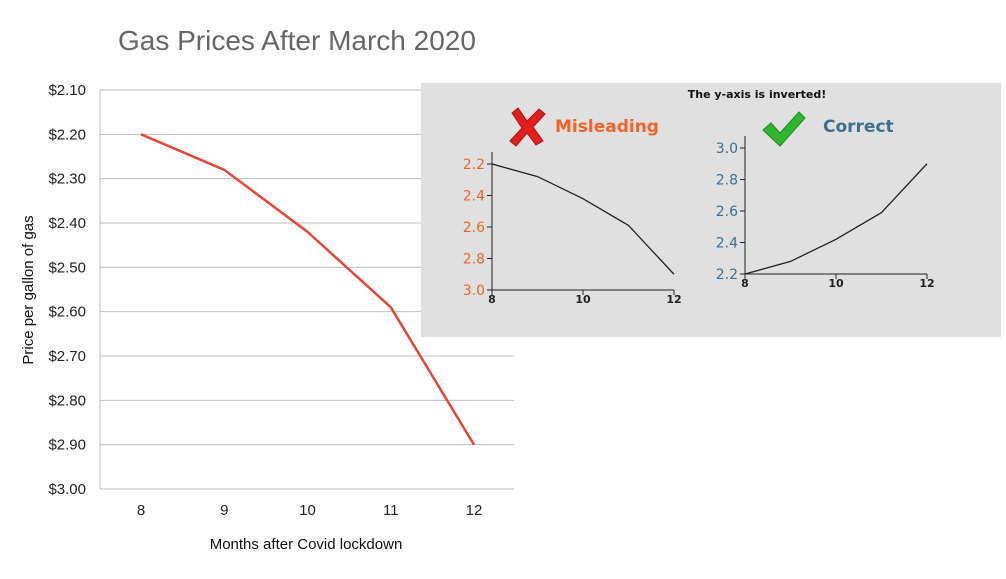 The height and width of the screenshot is (579, 1006). I want to click on green-check-icon, so click(784, 129).